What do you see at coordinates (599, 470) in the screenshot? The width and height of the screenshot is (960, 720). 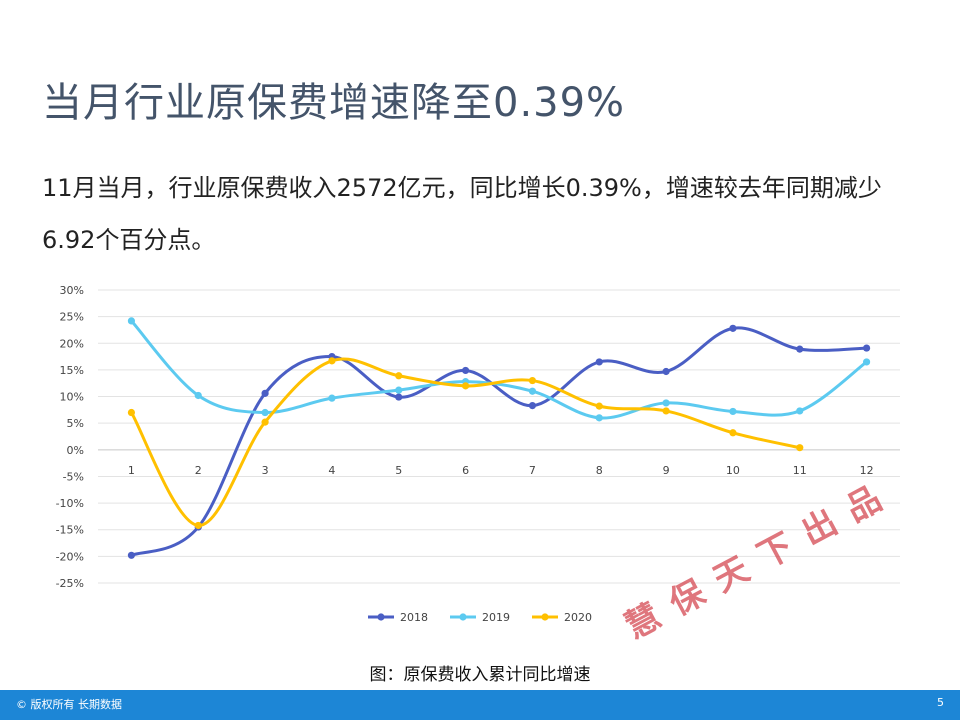 I see `x-tick-label: 8` at bounding box center [599, 470].